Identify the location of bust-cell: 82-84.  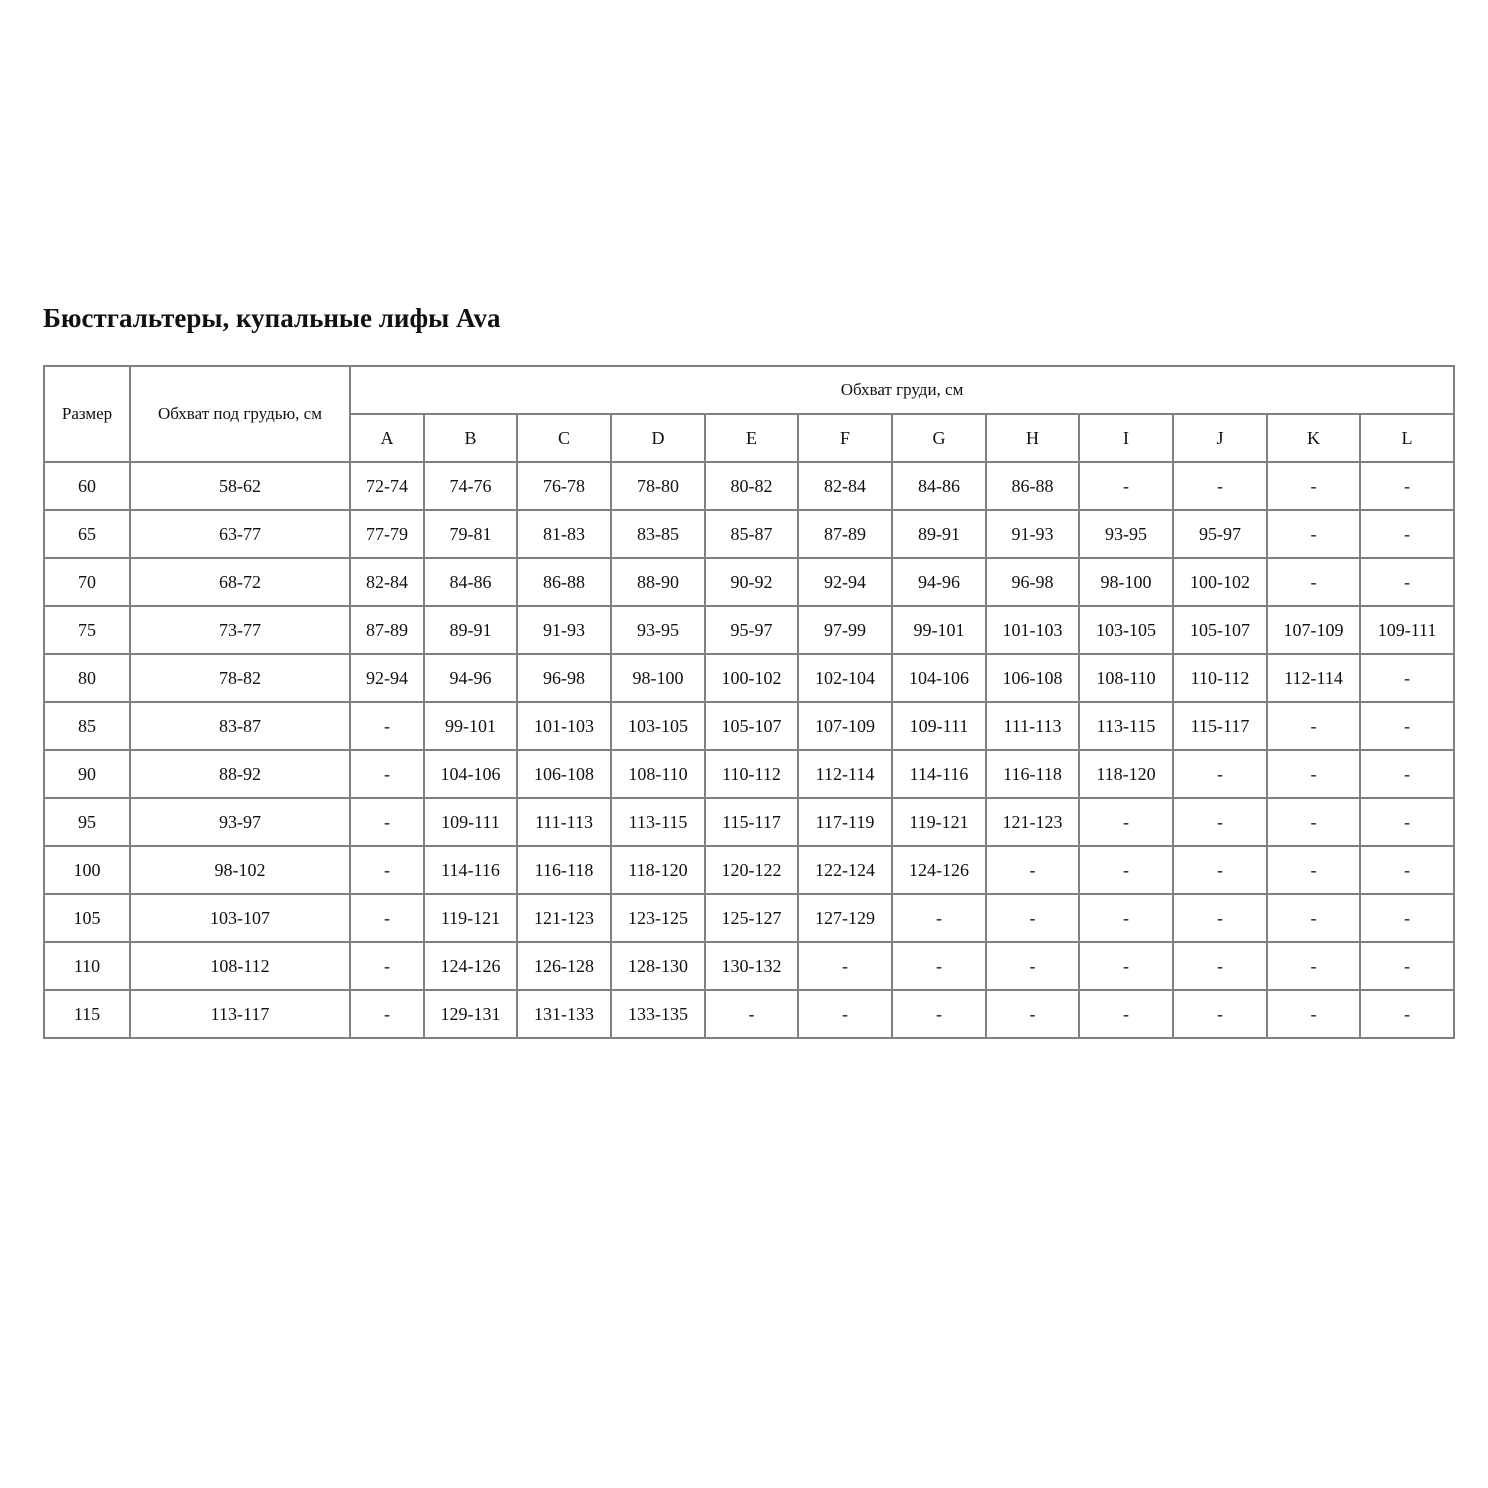
(387, 582).